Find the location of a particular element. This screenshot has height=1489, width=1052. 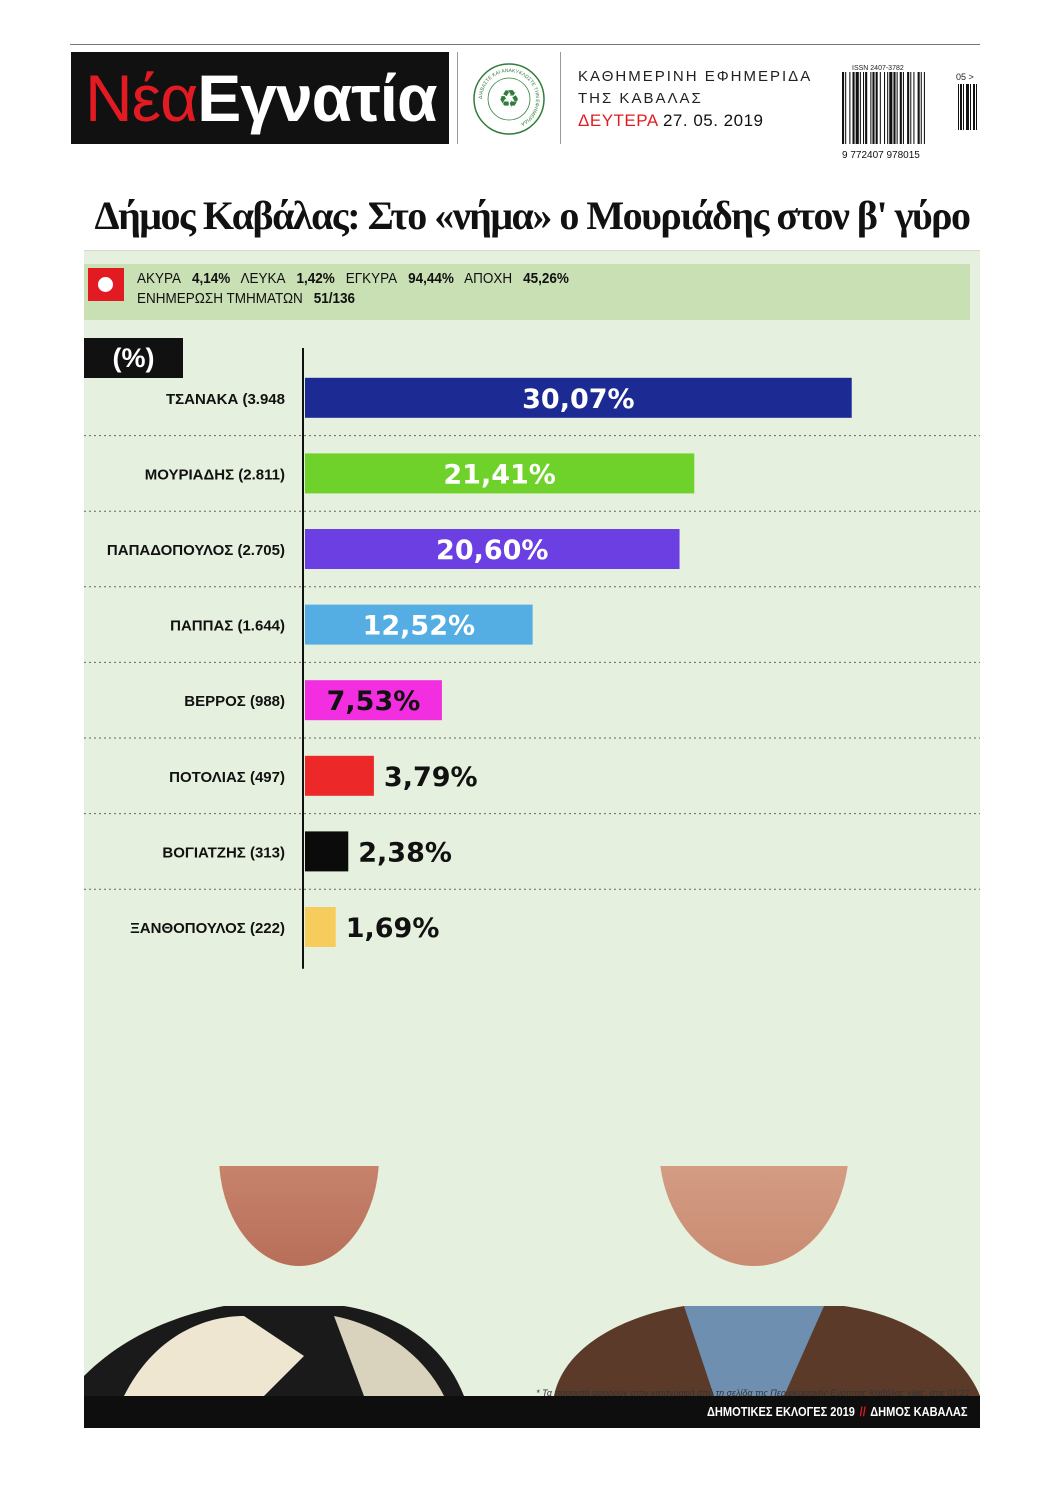

logo-part-1: Νέα is located at coordinates (141, 98).